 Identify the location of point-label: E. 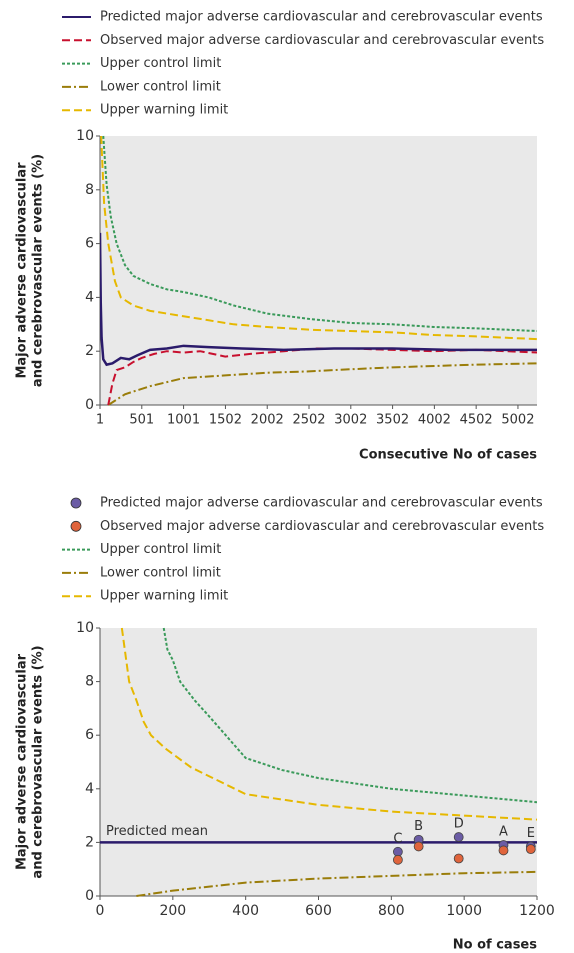
(531, 833).